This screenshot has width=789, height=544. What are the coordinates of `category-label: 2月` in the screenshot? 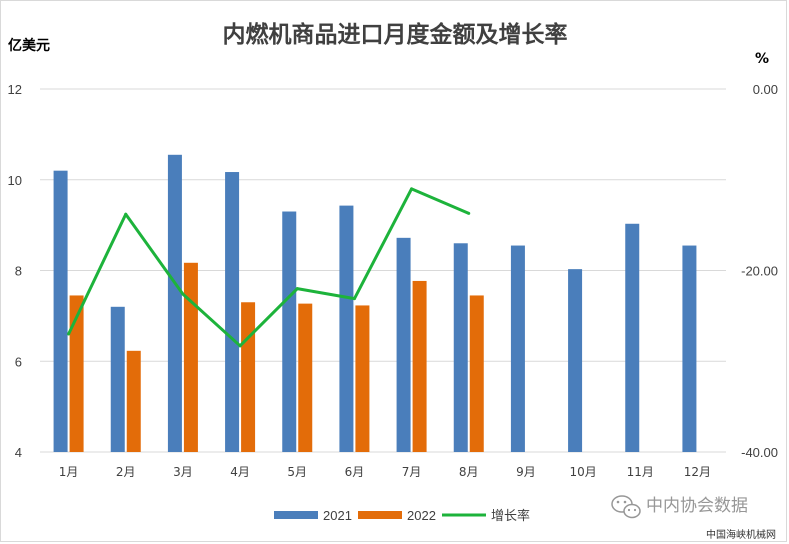 It's located at (126, 472).